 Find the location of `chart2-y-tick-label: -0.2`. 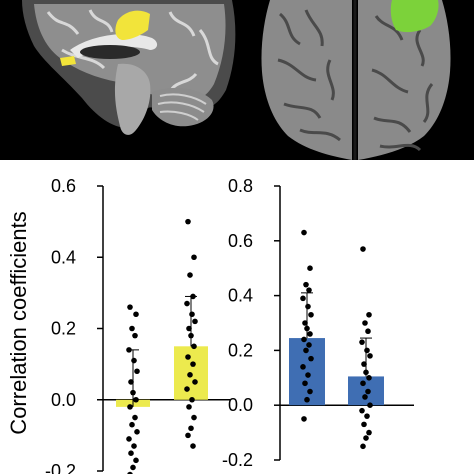

chart2-y-tick-label: -0.2 is located at coordinates (237, 460).